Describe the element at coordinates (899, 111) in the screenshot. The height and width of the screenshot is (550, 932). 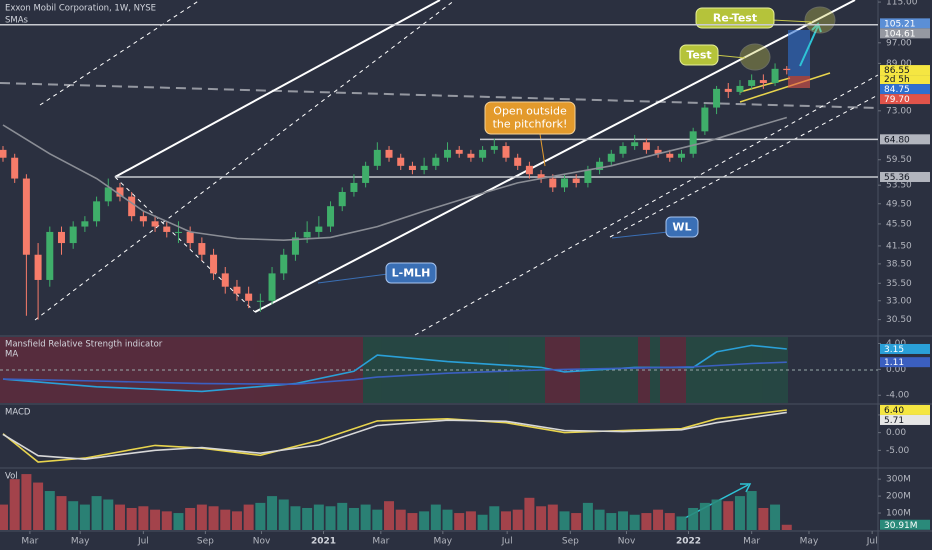
I see `y-tick-label: 73.00` at that location.